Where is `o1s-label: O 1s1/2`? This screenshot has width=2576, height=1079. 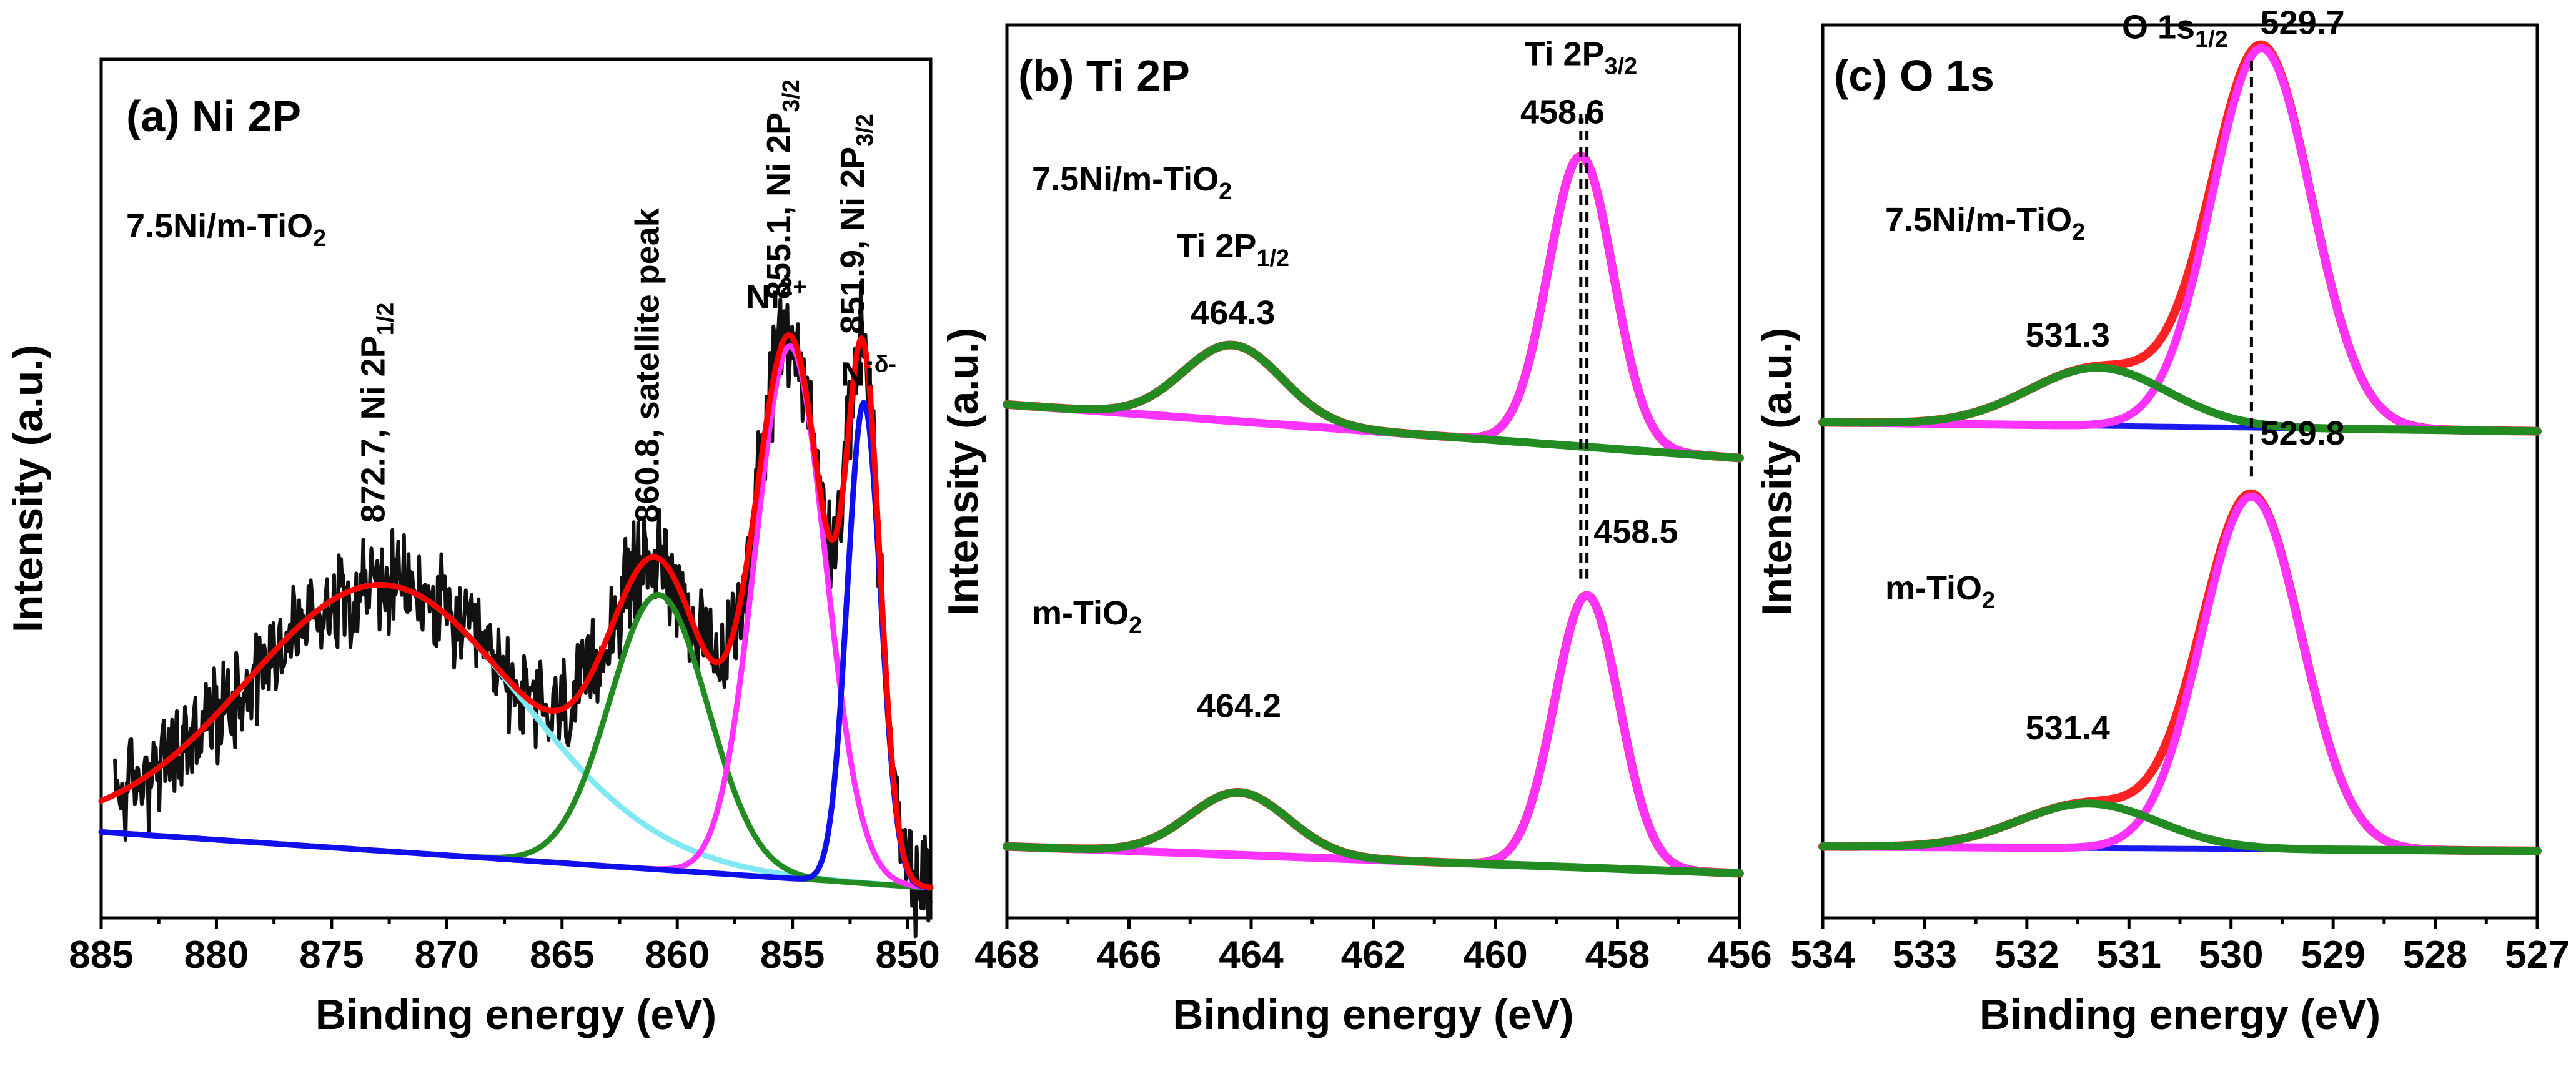 o1s-label: O 1s1/2 is located at coordinates (2175, 30).